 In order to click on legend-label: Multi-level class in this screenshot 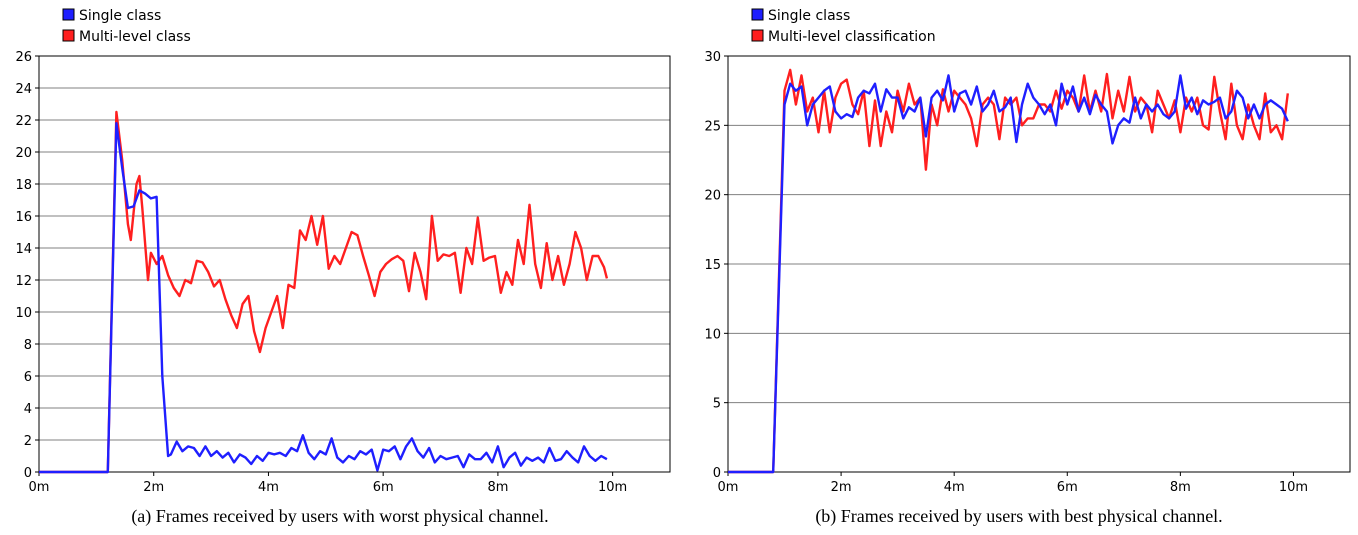, I will do `click(135, 37)`.